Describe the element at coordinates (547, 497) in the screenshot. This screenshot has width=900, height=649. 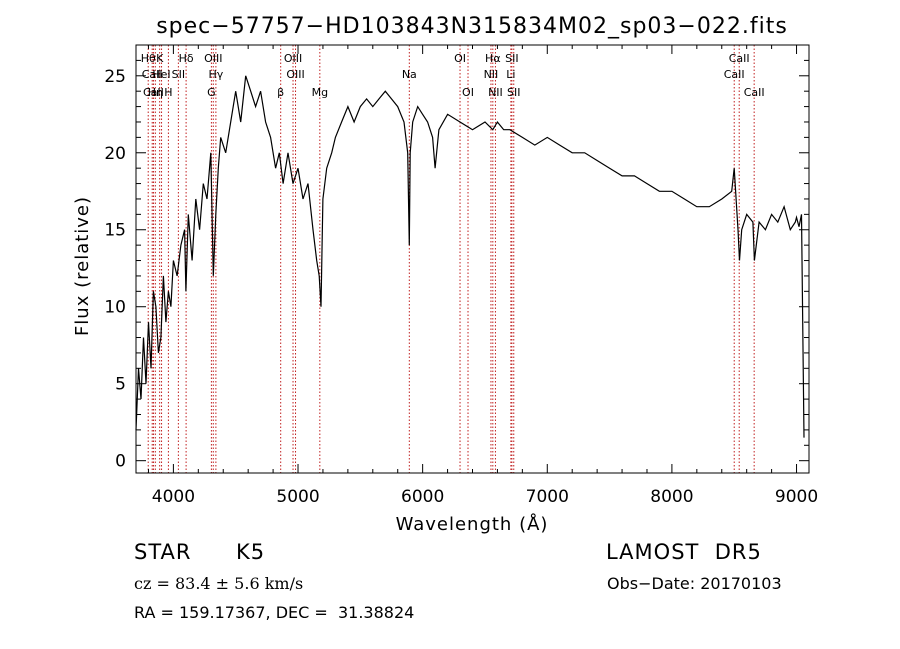
I see `x-tick-label: 7000` at that location.